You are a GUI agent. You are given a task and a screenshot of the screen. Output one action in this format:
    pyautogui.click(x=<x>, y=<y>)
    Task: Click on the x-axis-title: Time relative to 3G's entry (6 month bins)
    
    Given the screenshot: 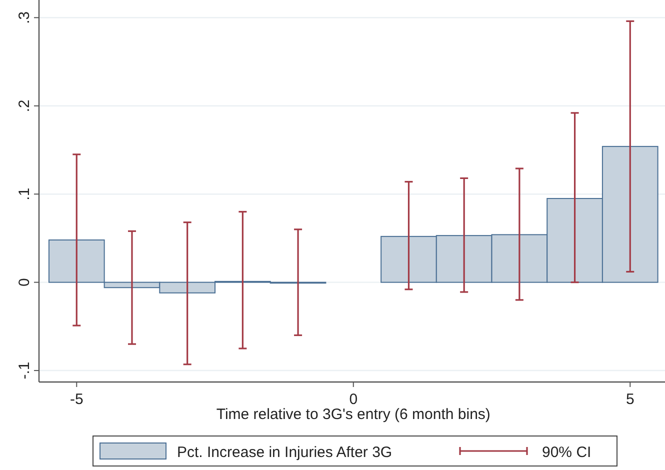 What is the action you would take?
    pyautogui.click(x=353, y=414)
    